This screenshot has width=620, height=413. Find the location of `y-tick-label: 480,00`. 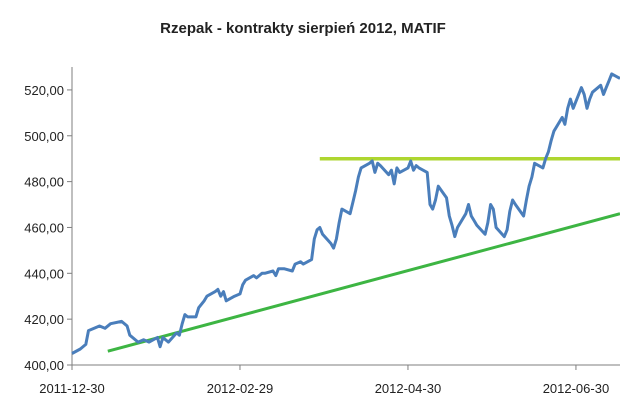

y-tick-label: 480,00 is located at coordinates (44, 182).